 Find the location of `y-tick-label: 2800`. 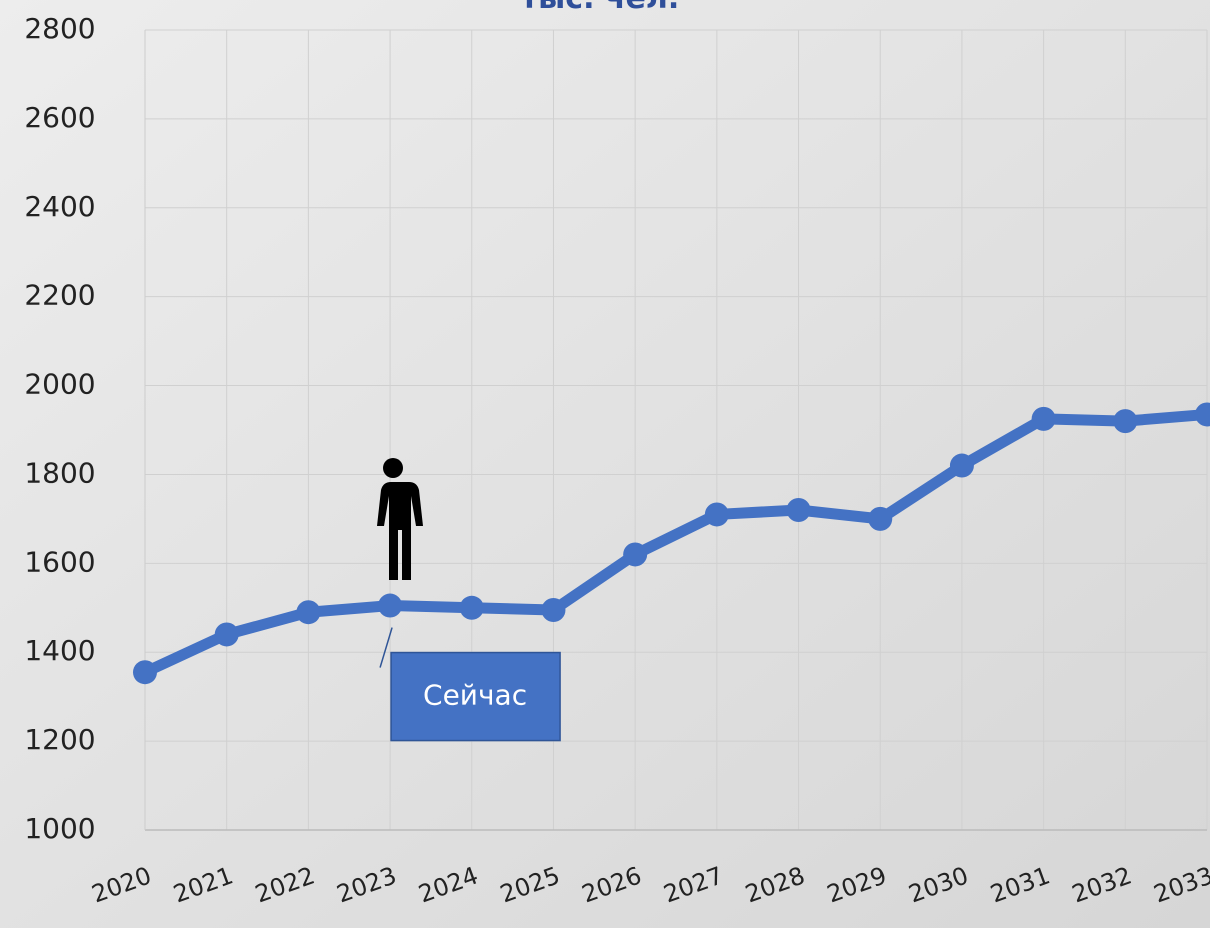

y-tick-label: 2800 is located at coordinates (59, 28).